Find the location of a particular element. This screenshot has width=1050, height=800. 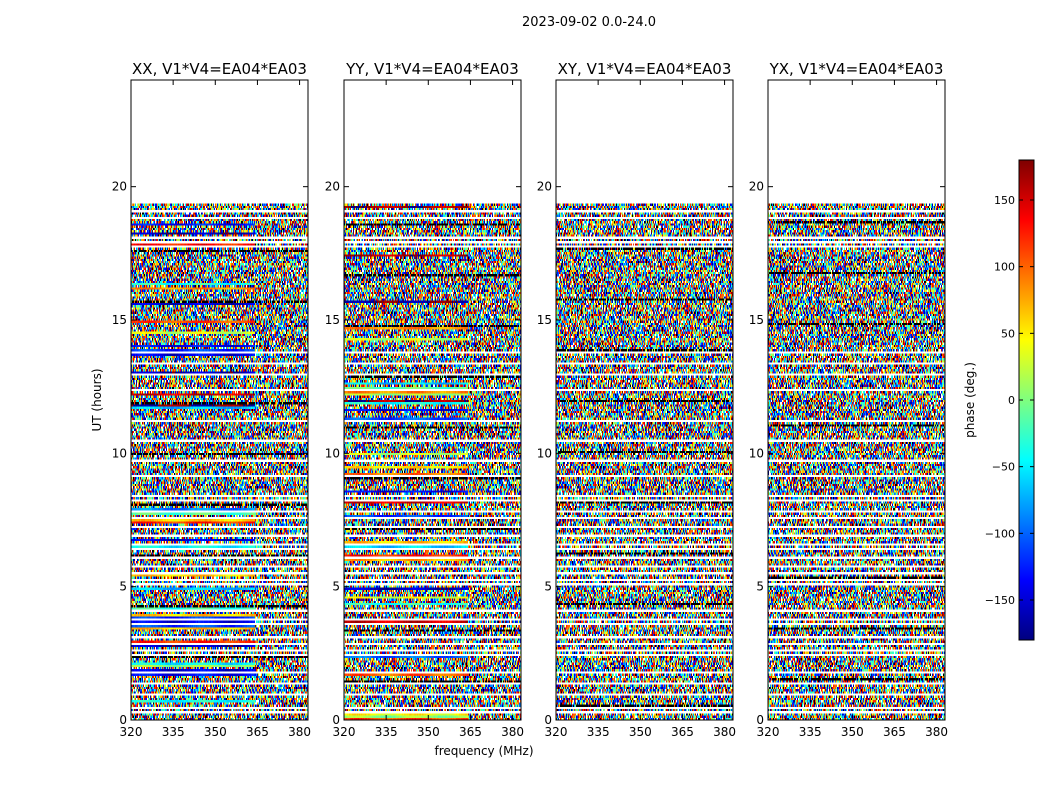

colorbar-label: phase (deg.) is located at coordinates (970, 400).